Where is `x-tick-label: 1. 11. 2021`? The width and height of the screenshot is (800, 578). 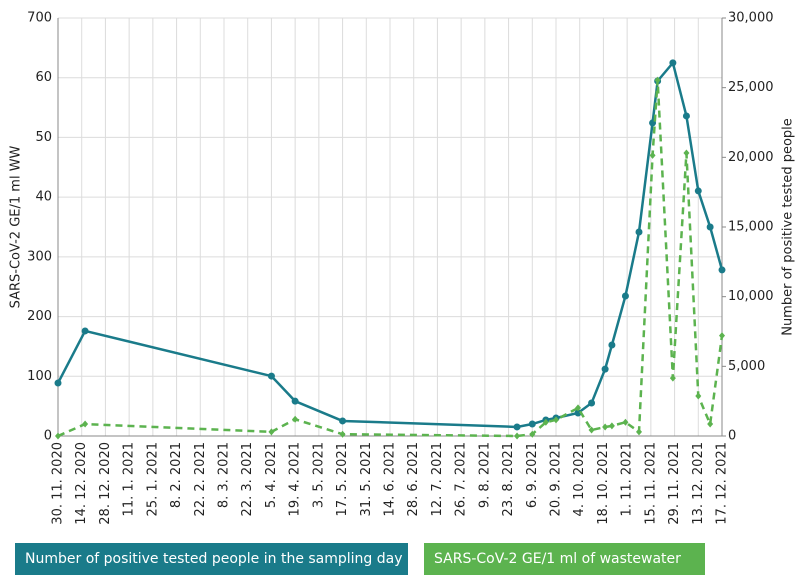
x-tick-label: 1. 11. 2021 is located at coordinates (627, 479).